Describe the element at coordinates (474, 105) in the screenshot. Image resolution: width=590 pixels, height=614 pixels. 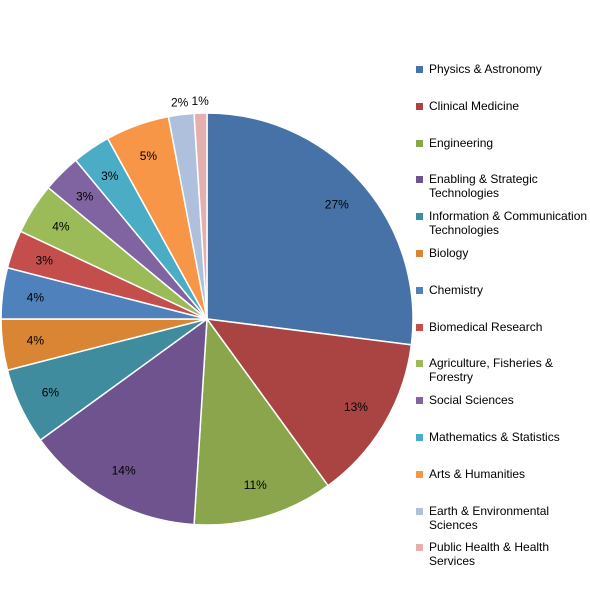
I see `legend-label: Clinical Medicine` at that location.